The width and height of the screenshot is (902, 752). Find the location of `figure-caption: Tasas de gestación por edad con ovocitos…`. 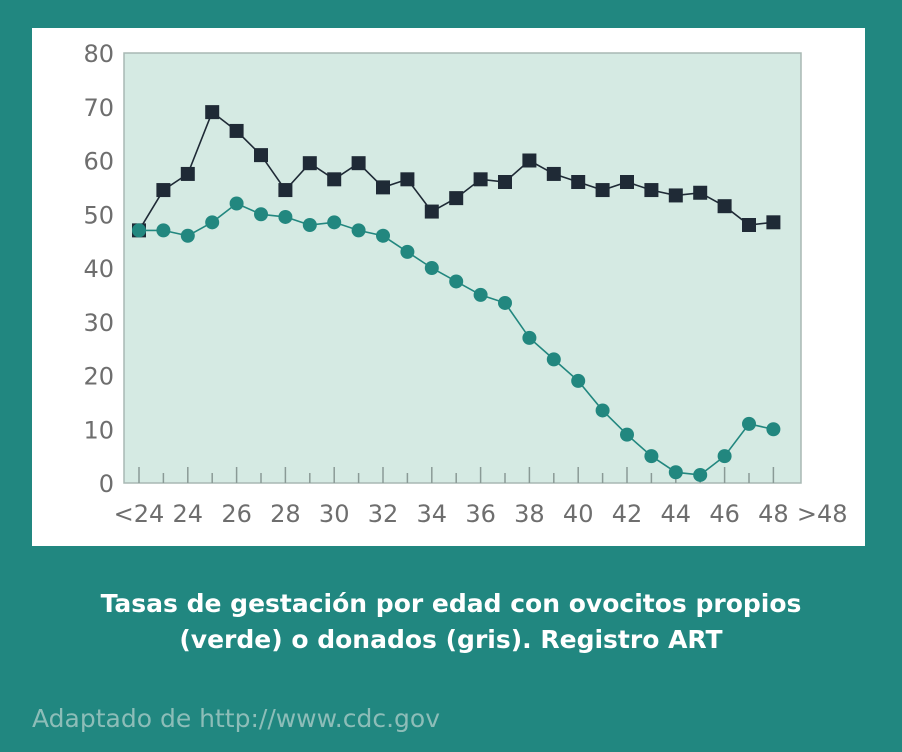

figure-caption: Tasas de gestación por edad con ovocitos… is located at coordinates (451, 622).